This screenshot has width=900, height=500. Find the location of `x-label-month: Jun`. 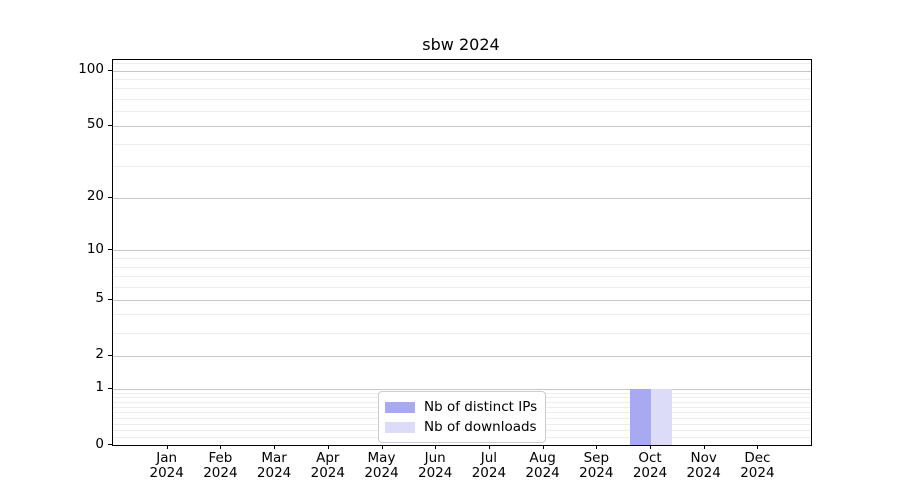

x-label-month: Jun is located at coordinates (435, 458).